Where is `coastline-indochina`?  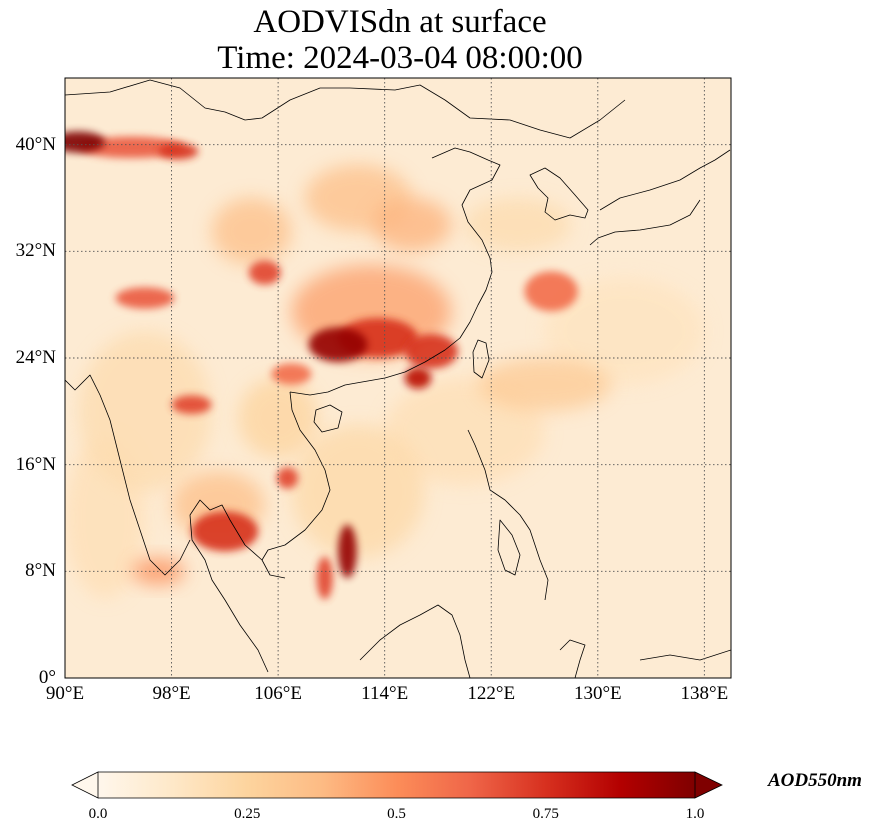
coastline-indochina is located at coordinates (260, 532).